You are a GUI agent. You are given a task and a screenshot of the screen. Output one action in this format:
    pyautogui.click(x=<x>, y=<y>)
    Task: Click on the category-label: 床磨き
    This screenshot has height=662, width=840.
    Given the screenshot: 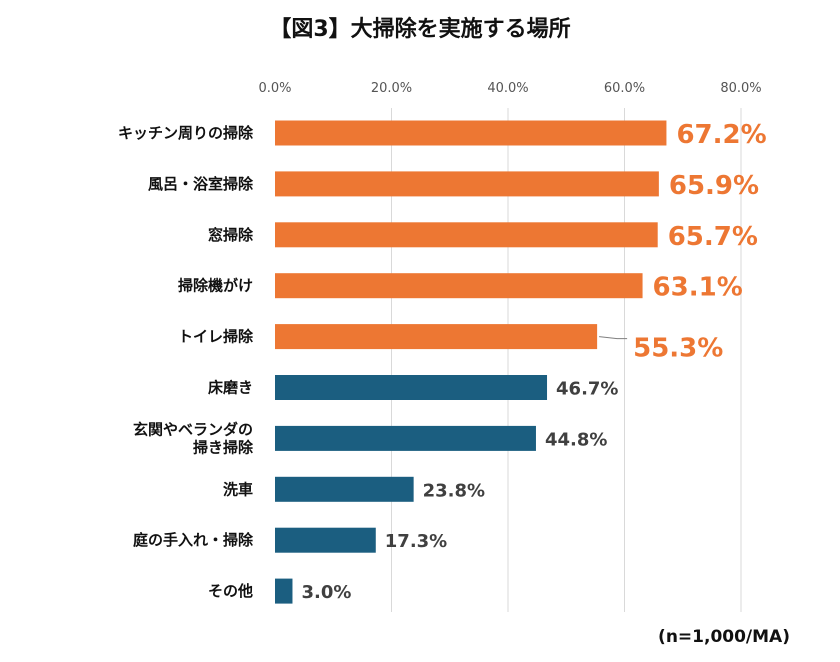 What is the action you would take?
    pyautogui.click(x=230, y=388)
    